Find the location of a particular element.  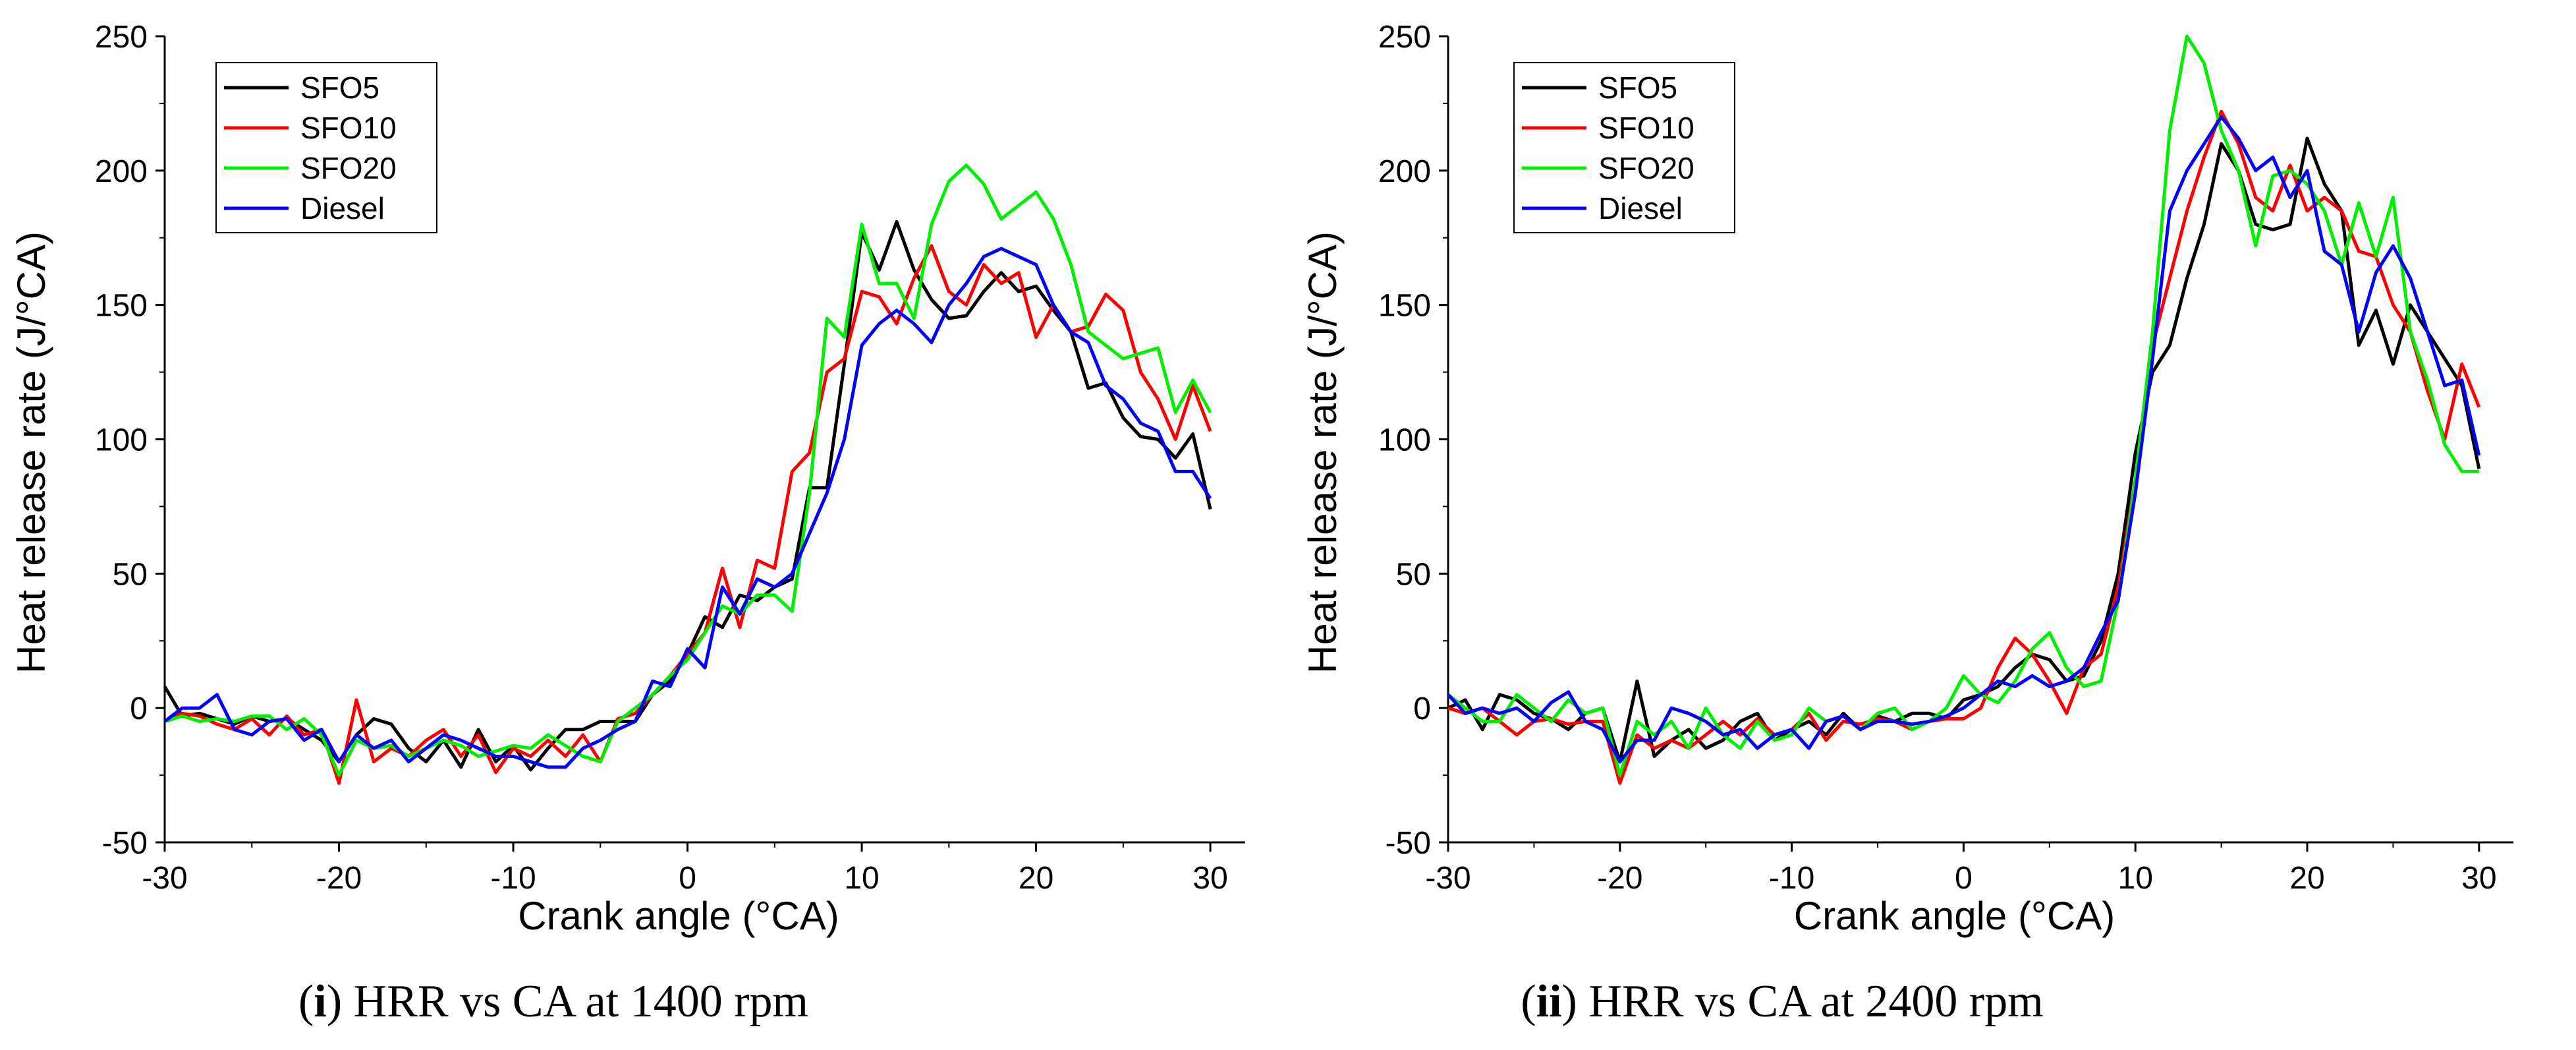

chart-0-y-tick-label-3: 100 is located at coordinates (121, 440).